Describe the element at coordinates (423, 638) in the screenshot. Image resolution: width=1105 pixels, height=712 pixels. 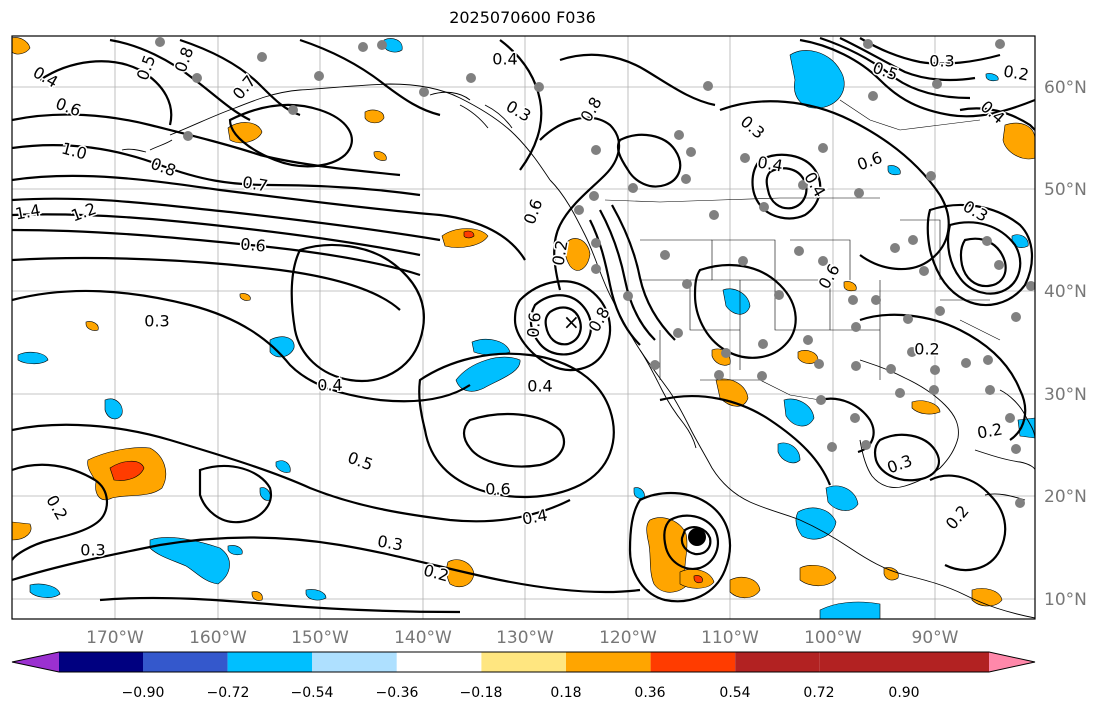
I see `lon-label: 140°W` at that location.